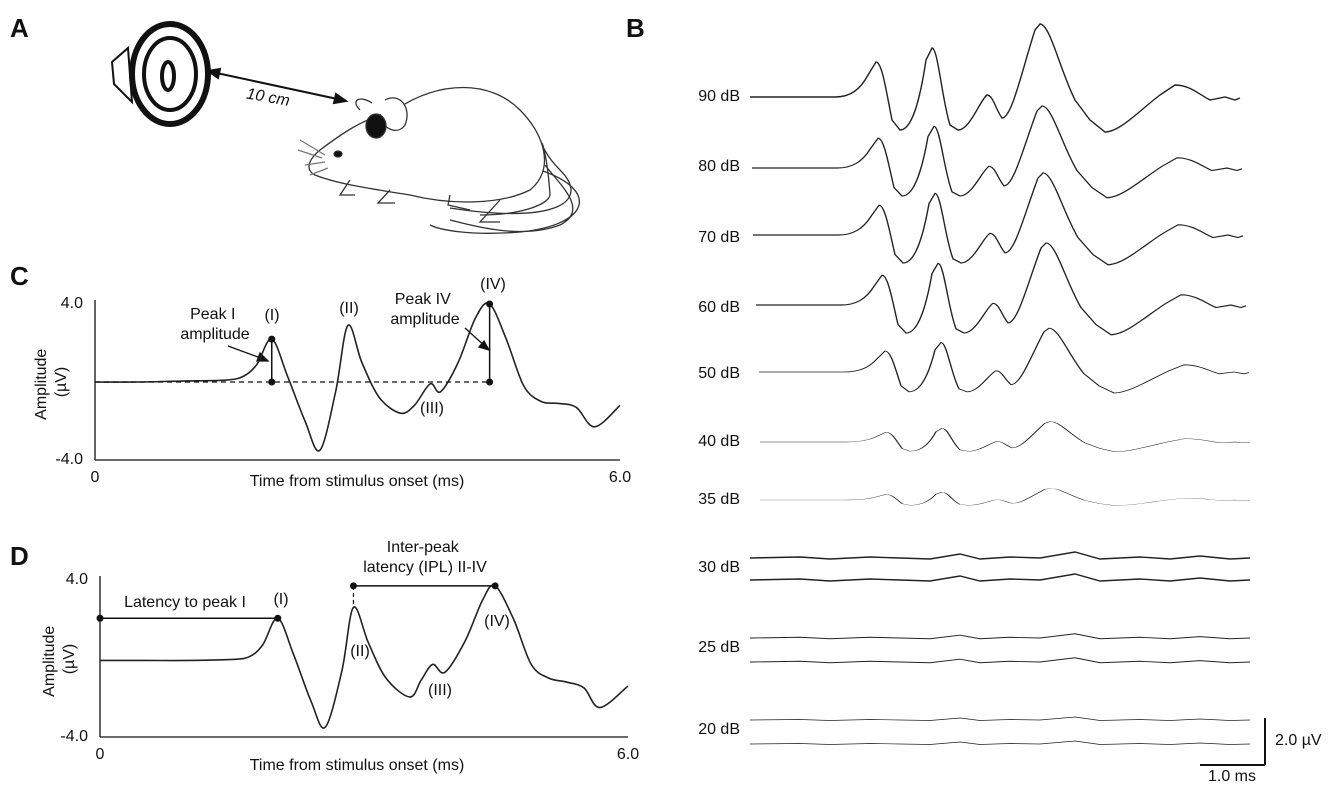 The image size is (1344, 786). Describe the element at coordinates (719, 307) in the screenshot. I see `level-label: 60 dB` at that location.